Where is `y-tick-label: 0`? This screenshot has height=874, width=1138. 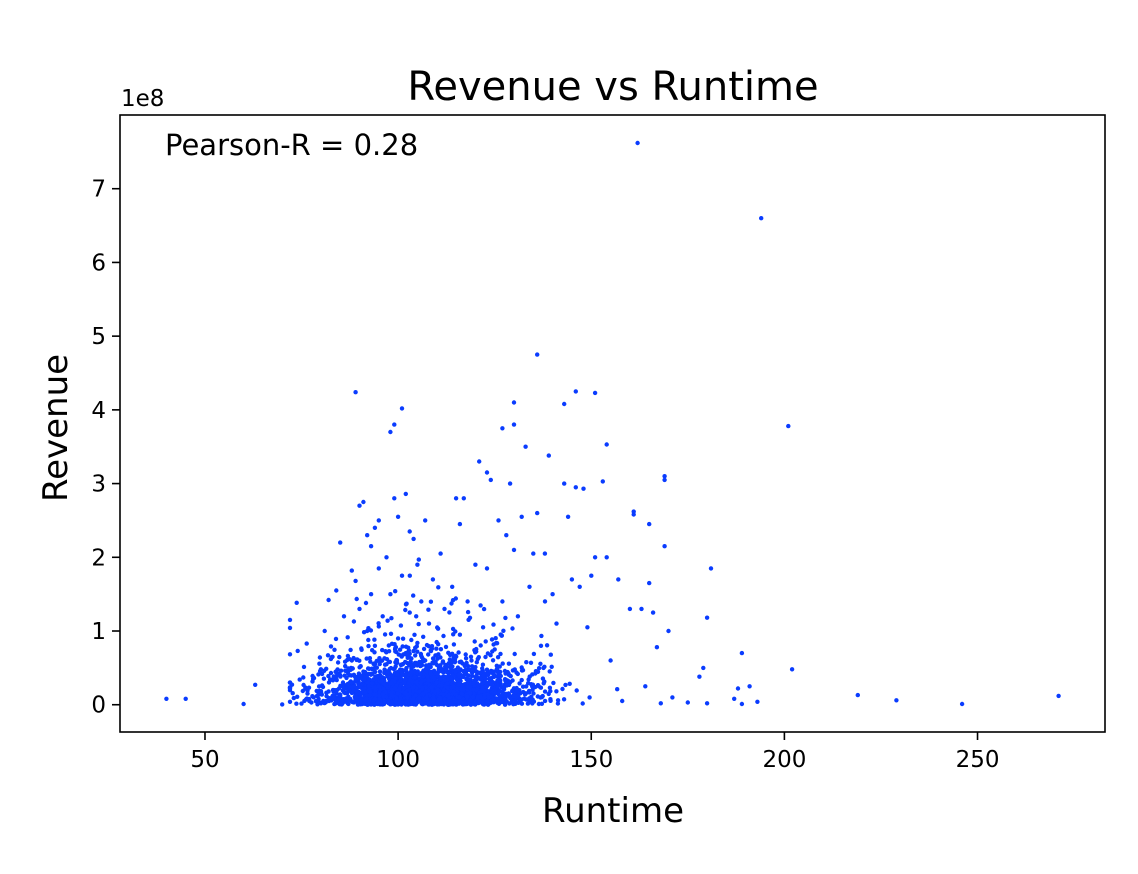
y-tick-label: 0 is located at coordinates (98, 706).